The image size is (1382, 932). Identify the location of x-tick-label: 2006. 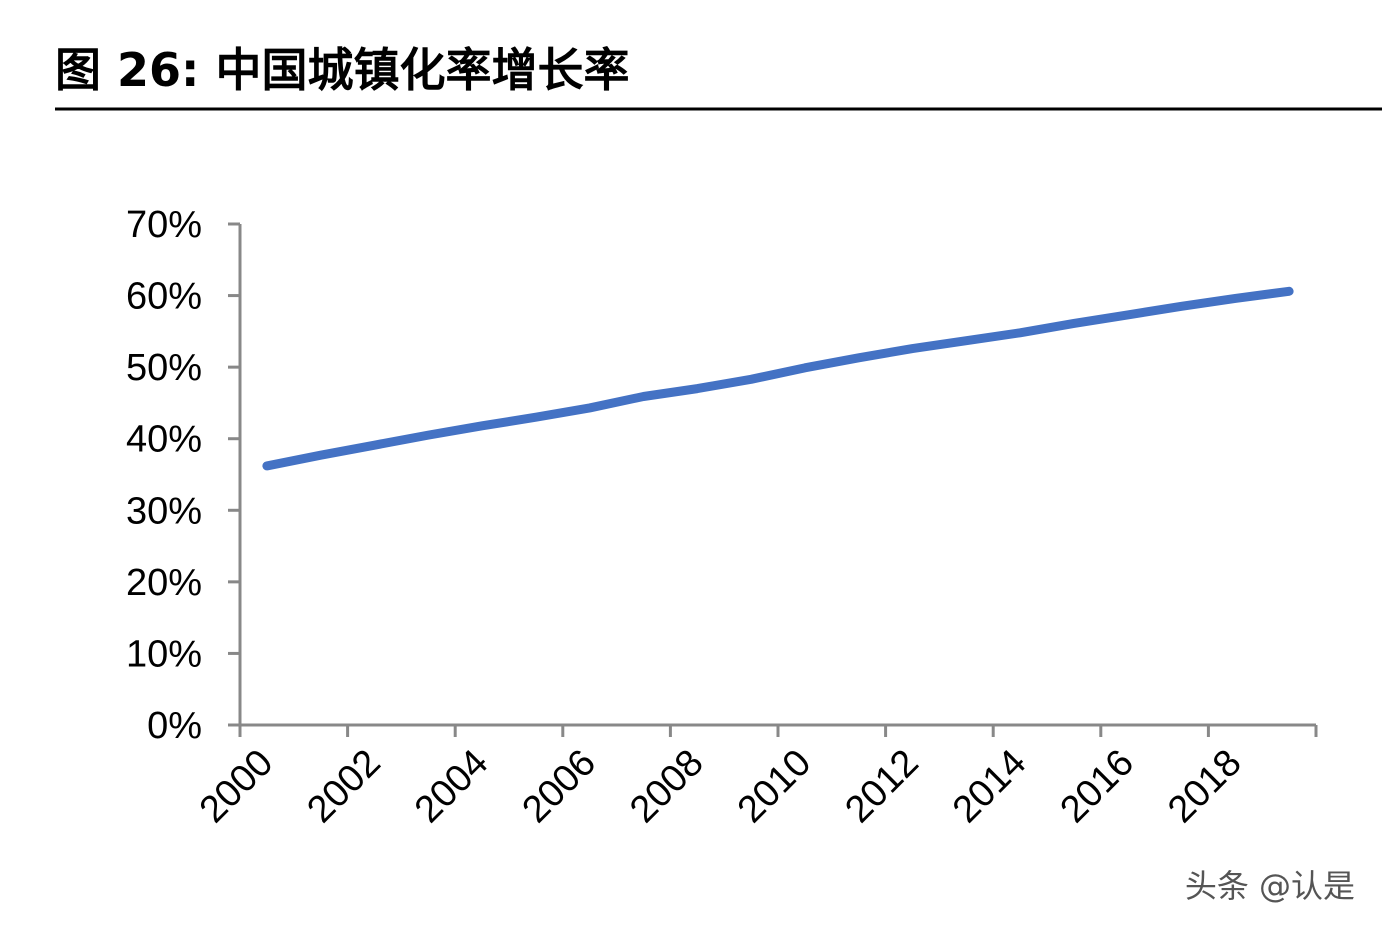
(559, 786).